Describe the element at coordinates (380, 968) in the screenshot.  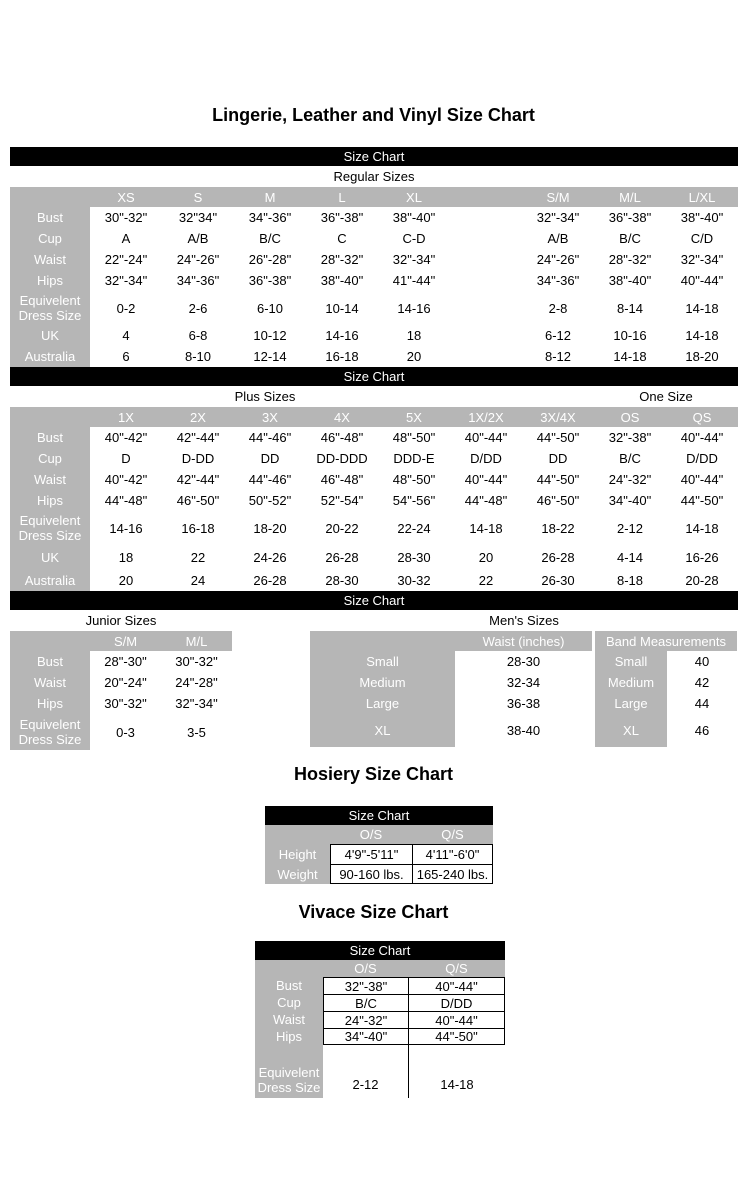
I see `vivace-header-row: O/S Q/S` at that location.